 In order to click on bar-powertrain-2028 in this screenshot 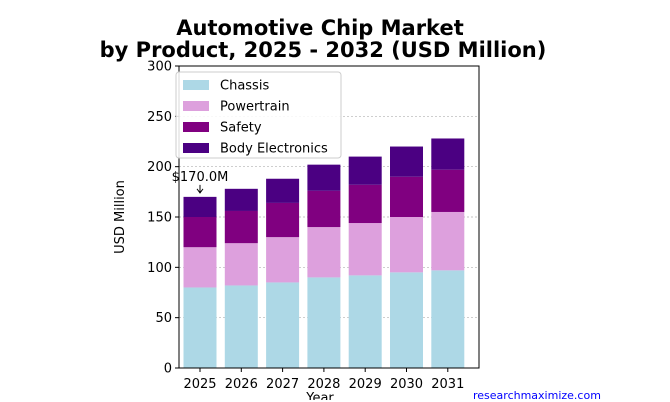, I will do `click(324, 252)`.